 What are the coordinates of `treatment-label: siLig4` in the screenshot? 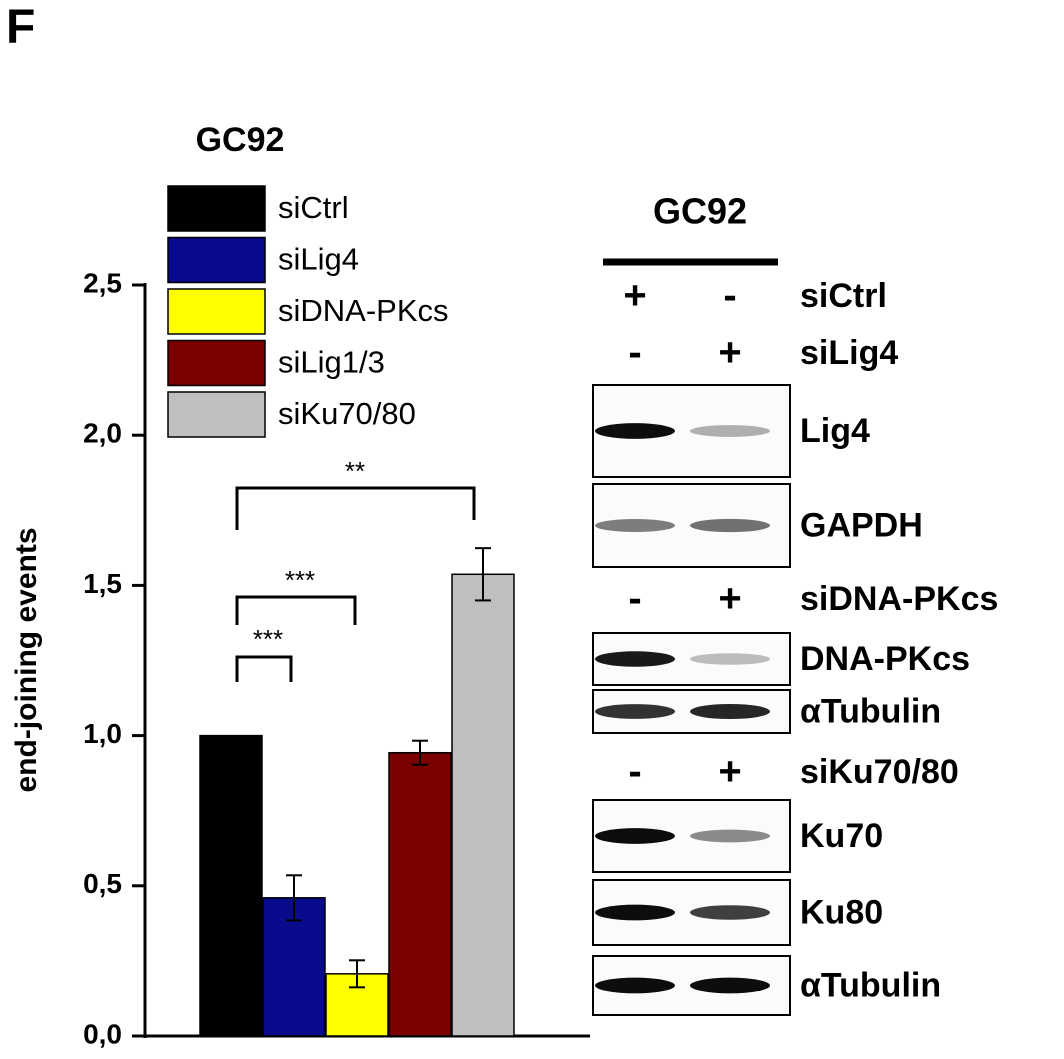 It's located at (849, 353).